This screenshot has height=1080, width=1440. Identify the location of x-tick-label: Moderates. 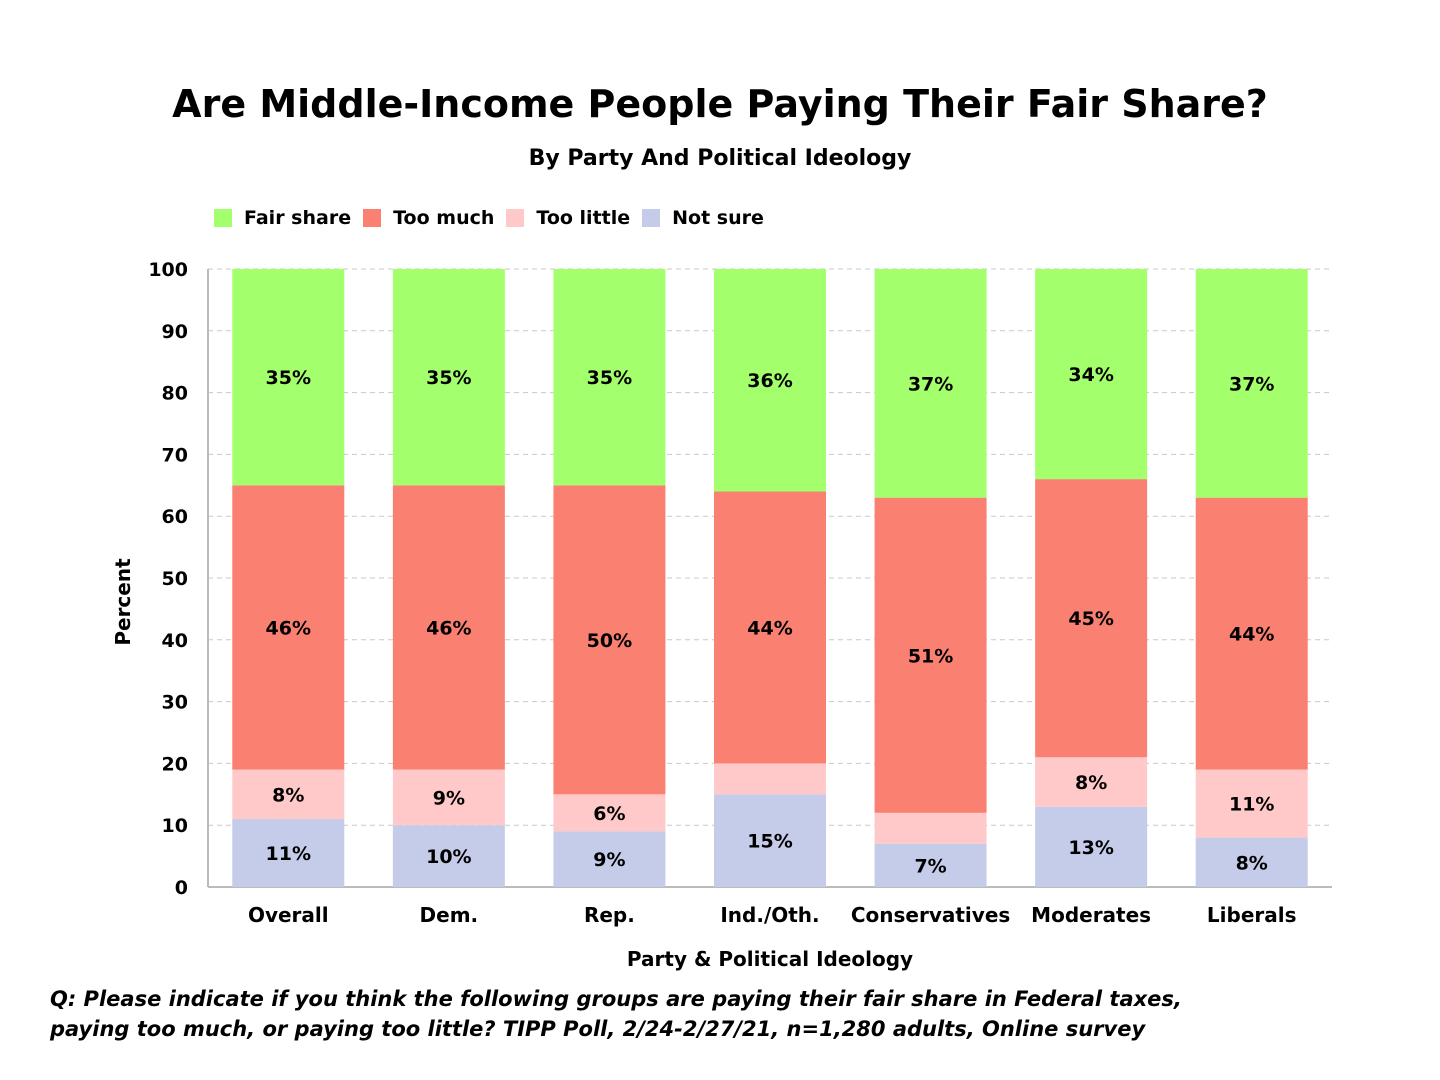
(1091, 915).